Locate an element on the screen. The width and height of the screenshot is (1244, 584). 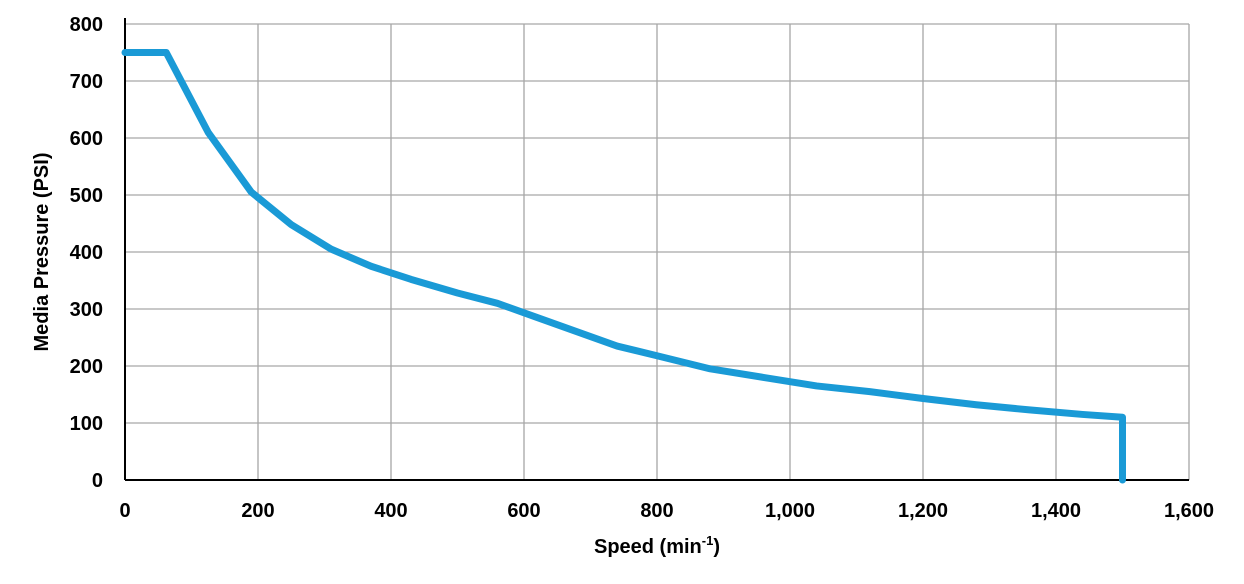
x-tick-label: 800 is located at coordinates (656, 511).